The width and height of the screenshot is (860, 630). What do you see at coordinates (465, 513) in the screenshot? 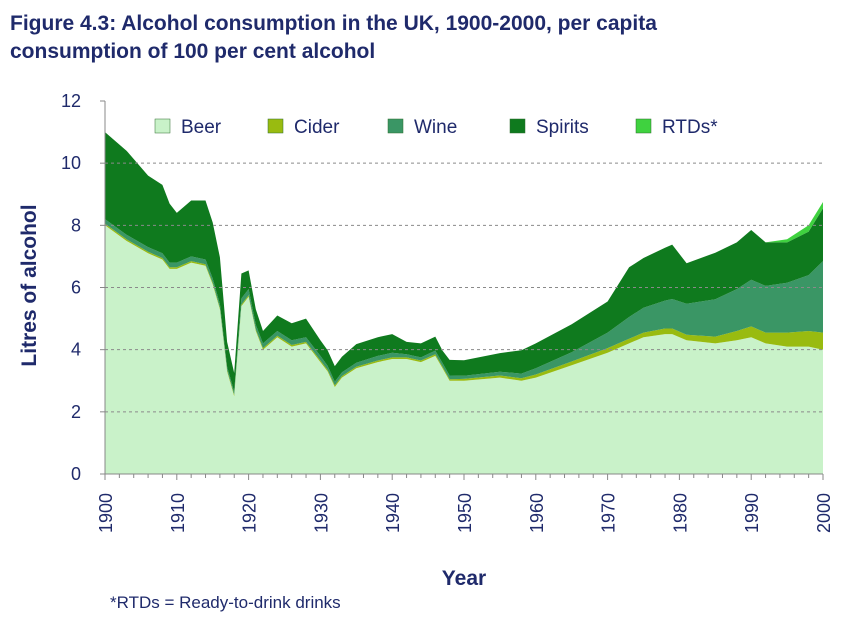
I see `x-tick-label-1950: 1950` at bounding box center [465, 513].